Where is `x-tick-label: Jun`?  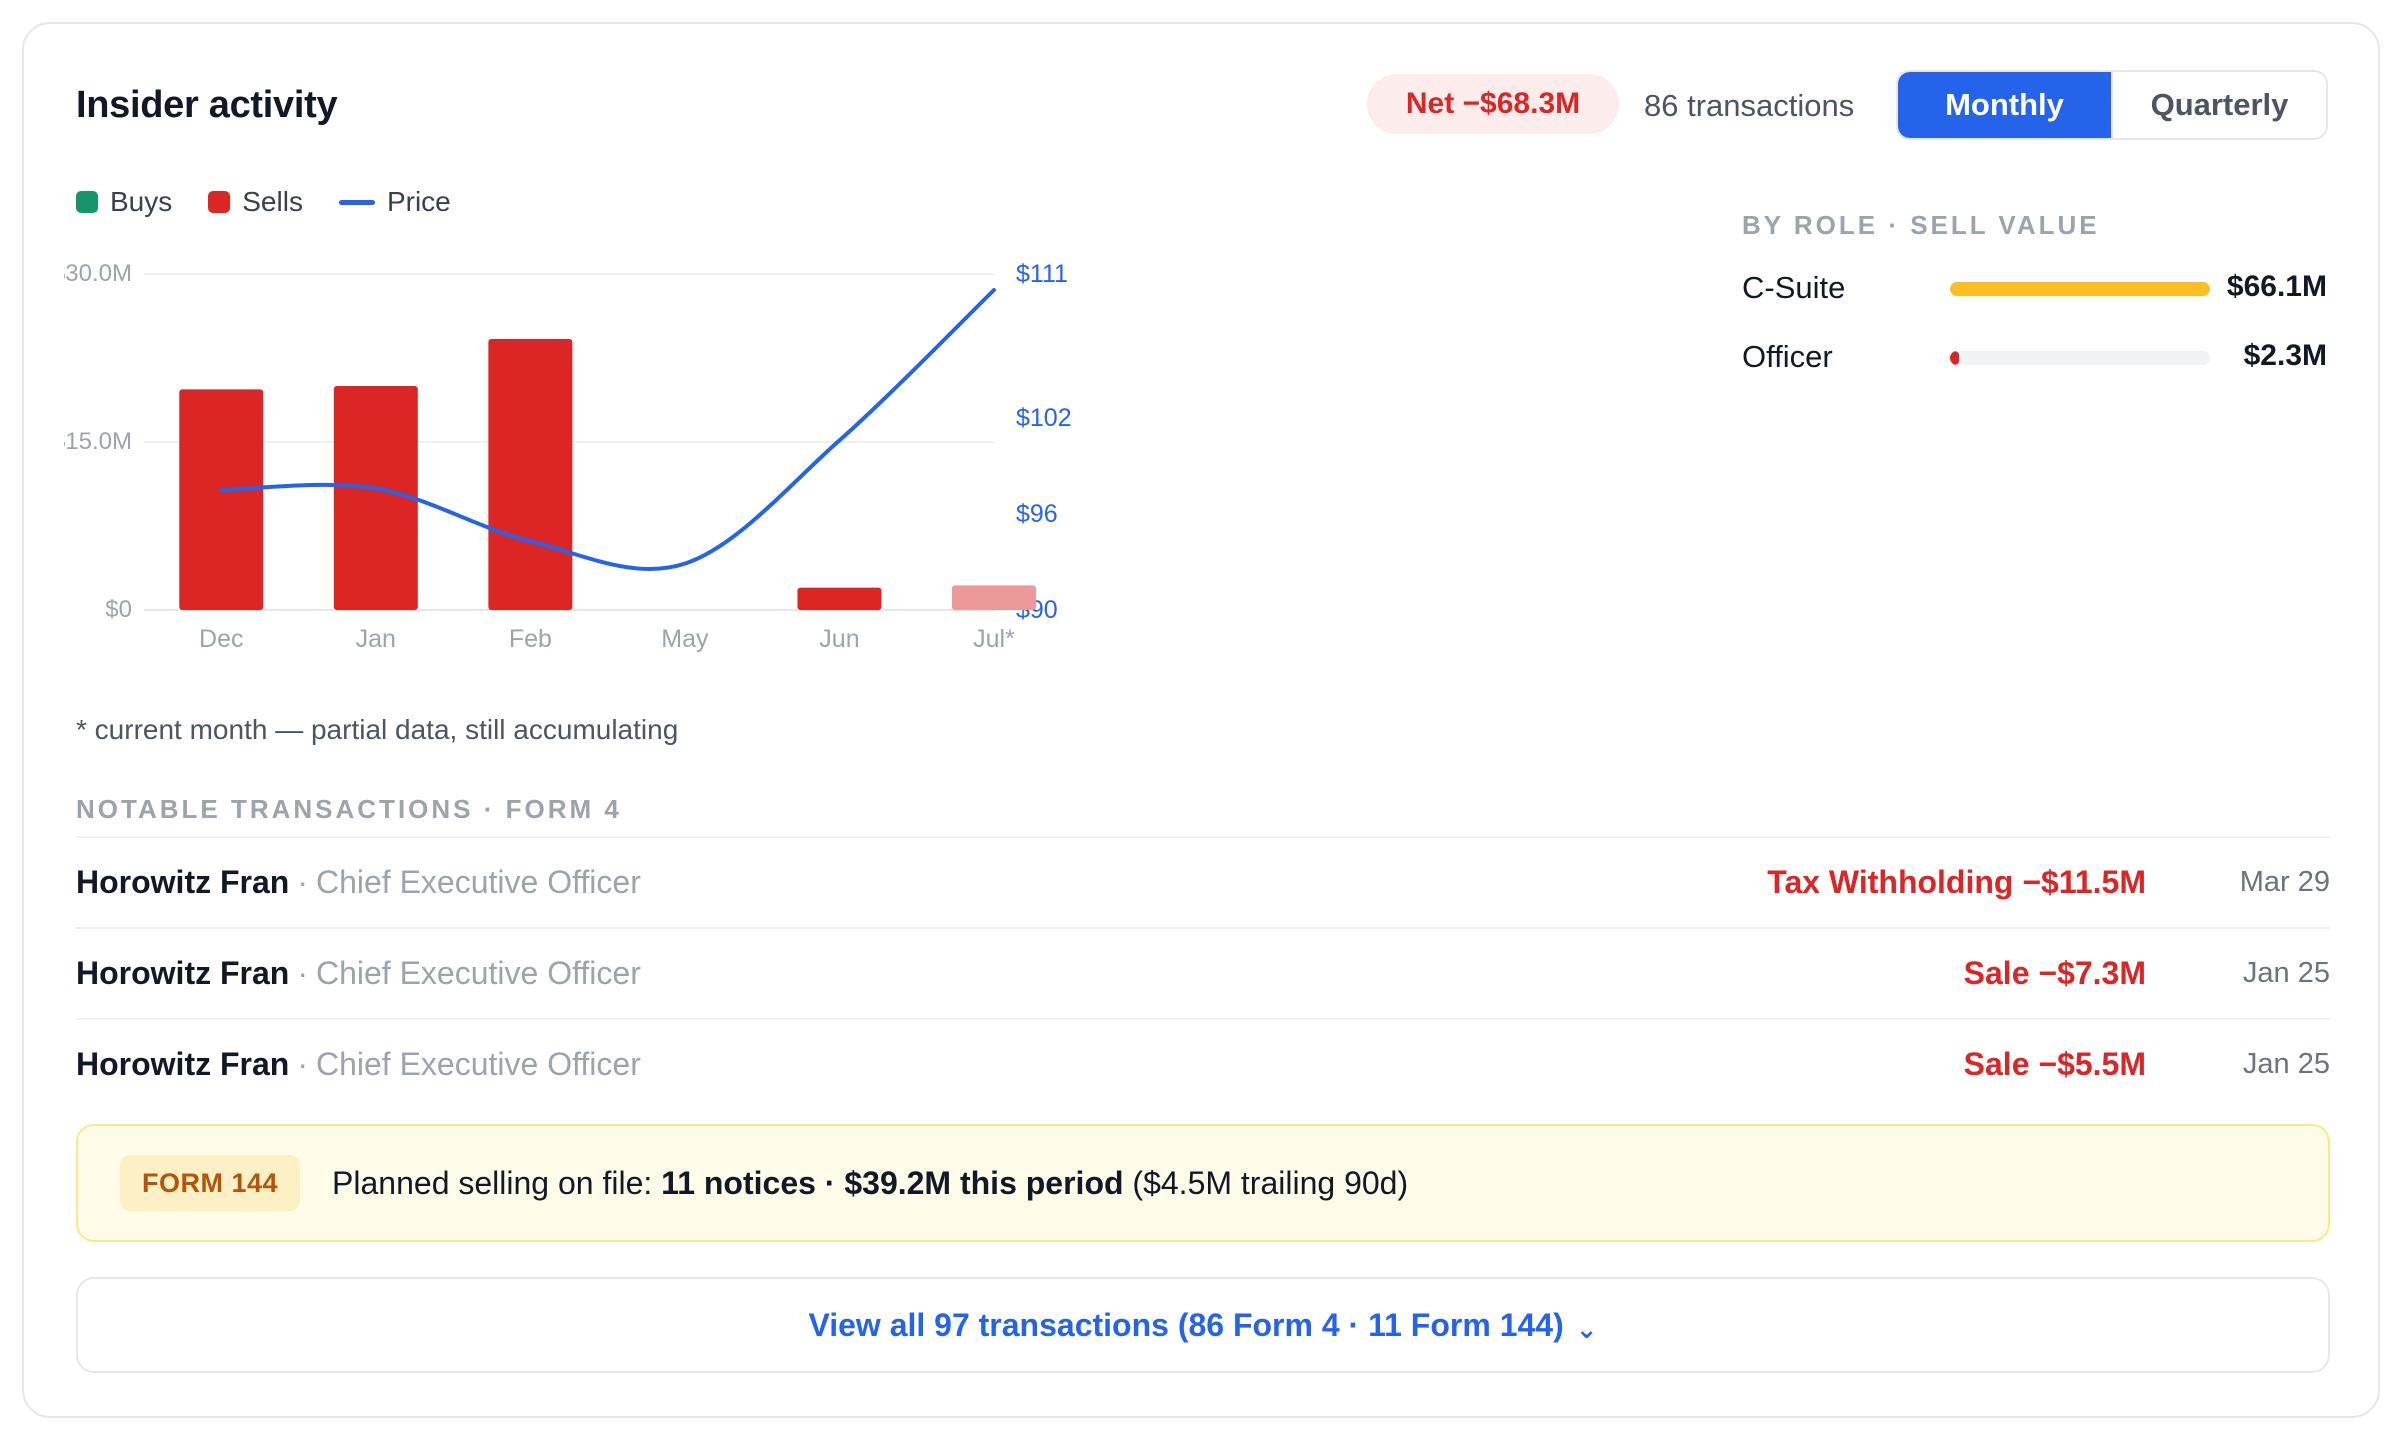
x-tick-label: Jun is located at coordinates (839, 639).